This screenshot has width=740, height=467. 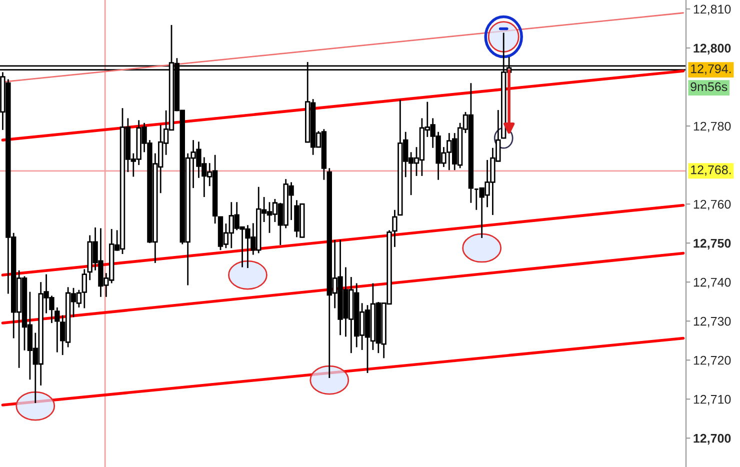 I want to click on y-tick-label: 12,750, so click(x=712, y=244).